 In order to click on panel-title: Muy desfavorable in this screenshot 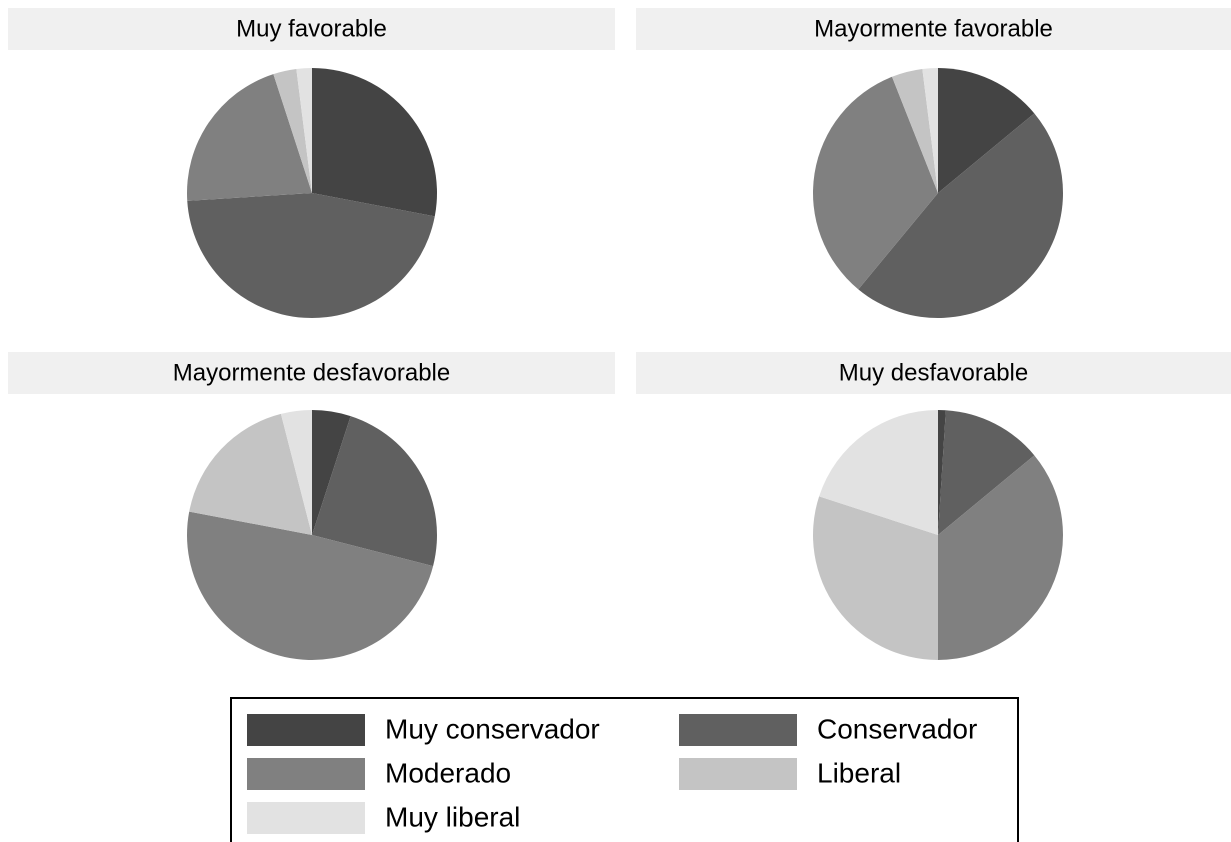, I will do `click(933, 372)`.